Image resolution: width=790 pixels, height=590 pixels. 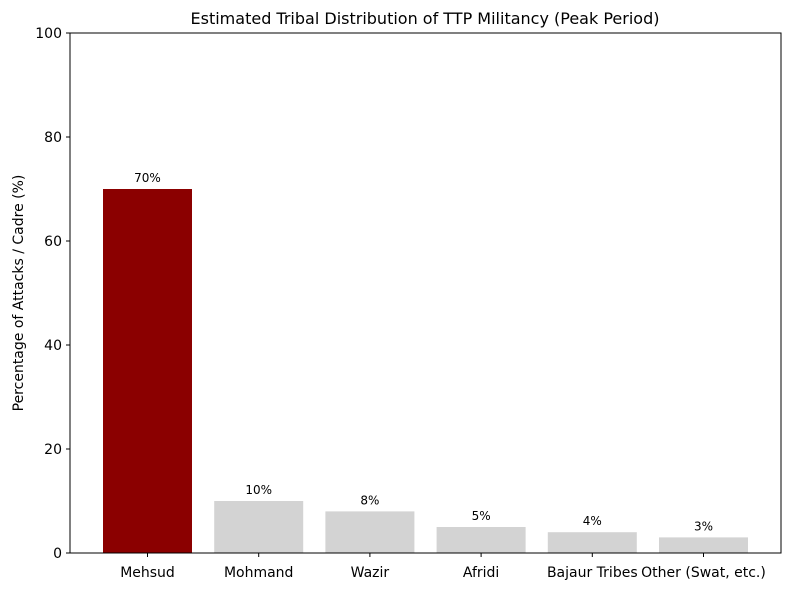 What do you see at coordinates (592, 542) in the screenshot?
I see `bar-bajaur-tribes` at bounding box center [592, 542].